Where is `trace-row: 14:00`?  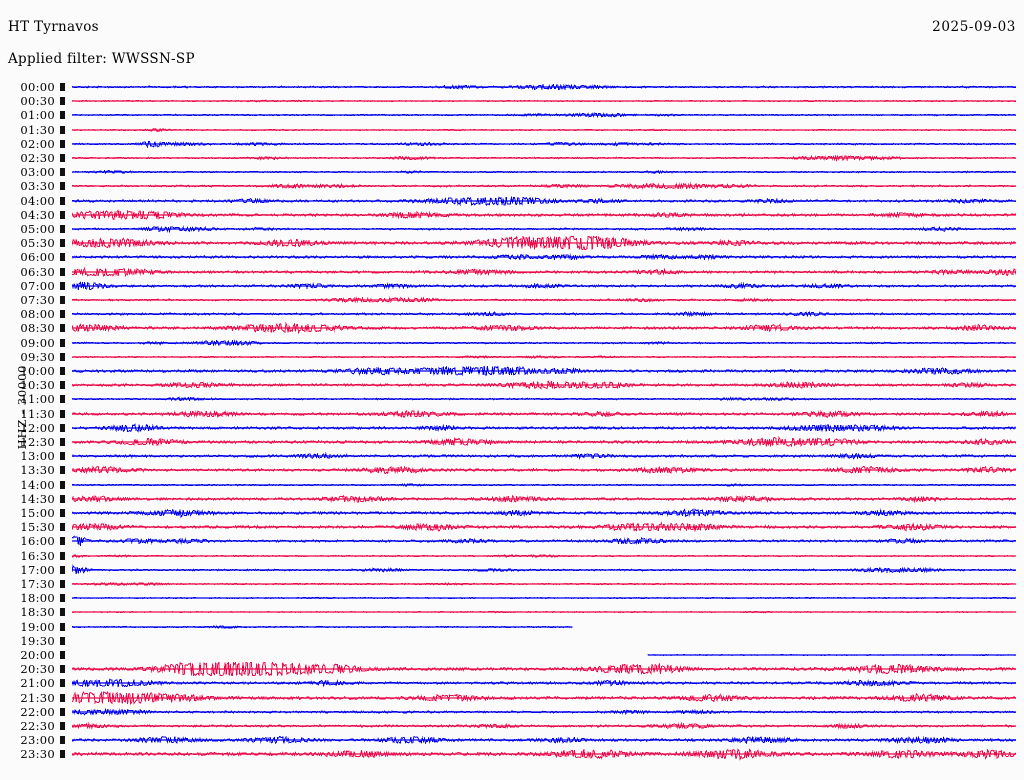 trace-row: 14:00 is located at coordinates (512, 485).